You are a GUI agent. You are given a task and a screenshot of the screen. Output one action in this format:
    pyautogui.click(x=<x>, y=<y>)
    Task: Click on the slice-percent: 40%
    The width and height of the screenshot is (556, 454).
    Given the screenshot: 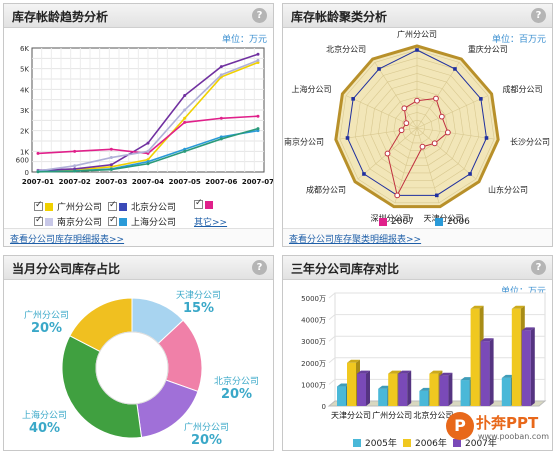 What is the action you would take?
    pyautogui.click(x=44, y=428)
    